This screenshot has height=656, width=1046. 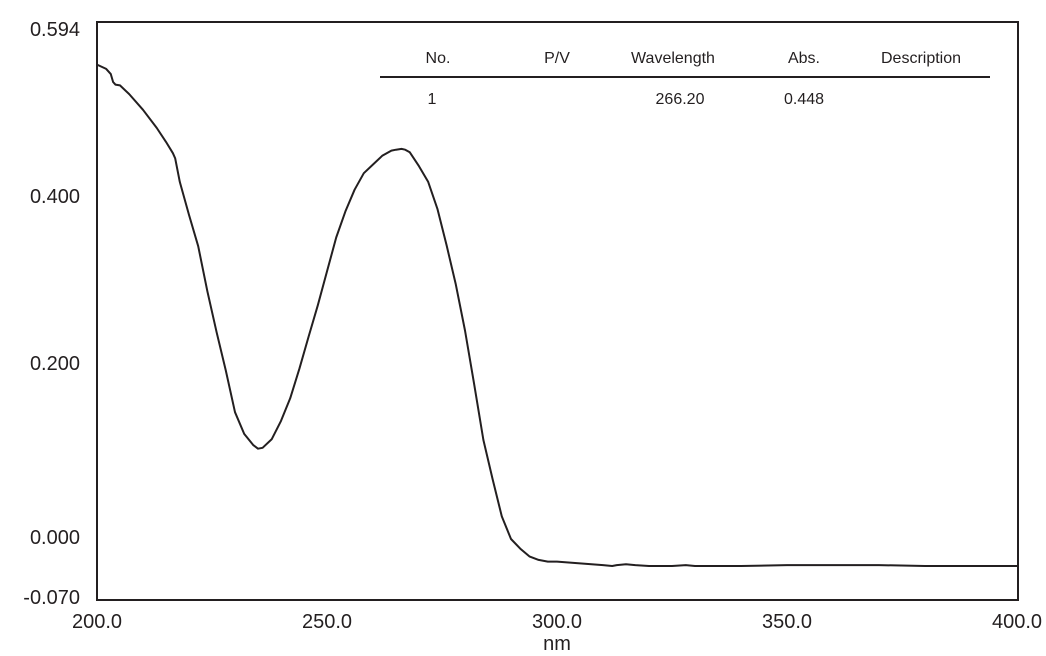 I want to click on x-tick-label: 300.0, so click(x=557, y=622).